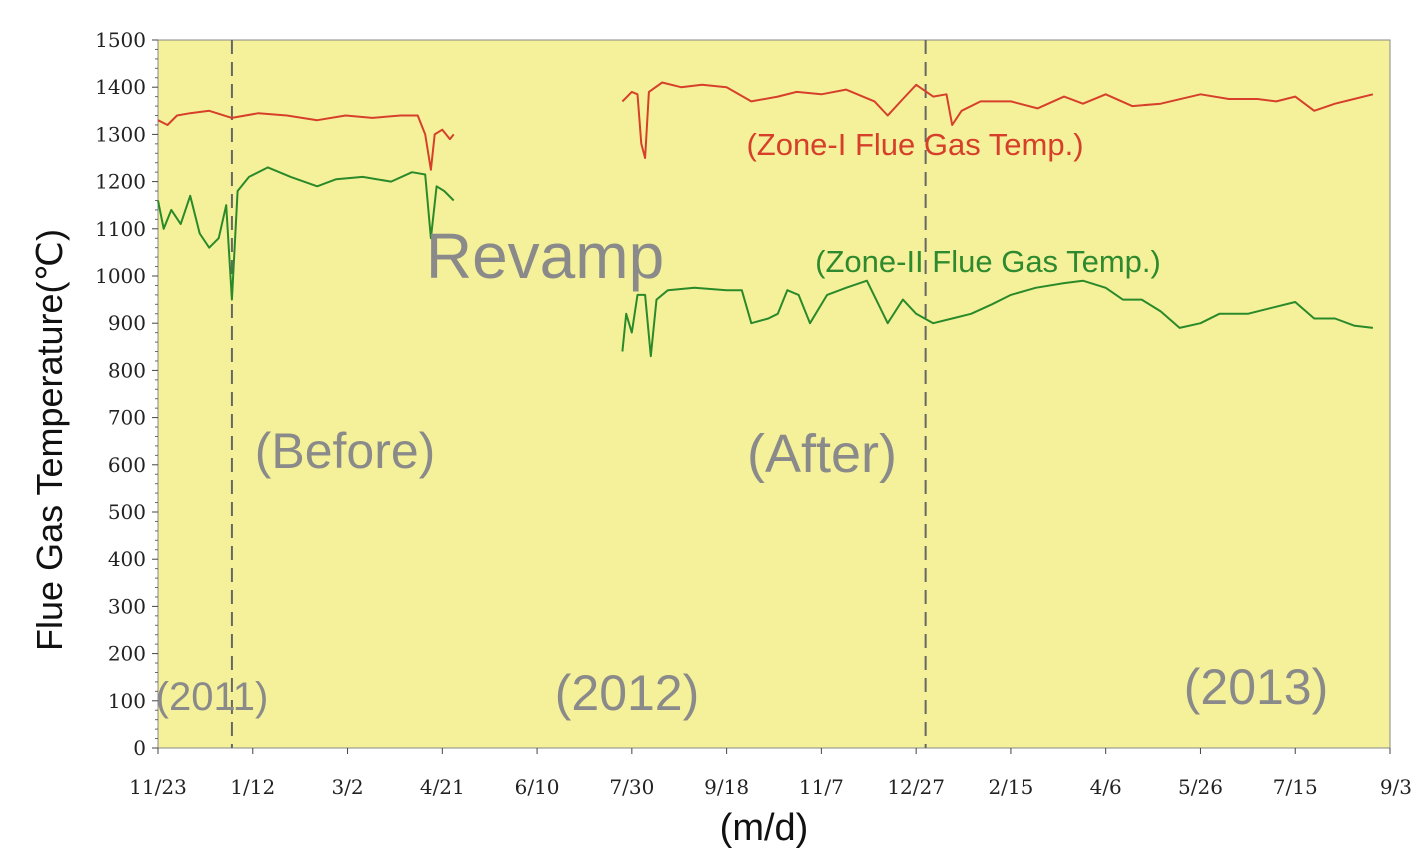 The width and height of the screenshot is (1413, 868). Describe the element at coordinates (764, 828) in the screenshot. I see `x-axis-label: (m/d)` at that location.